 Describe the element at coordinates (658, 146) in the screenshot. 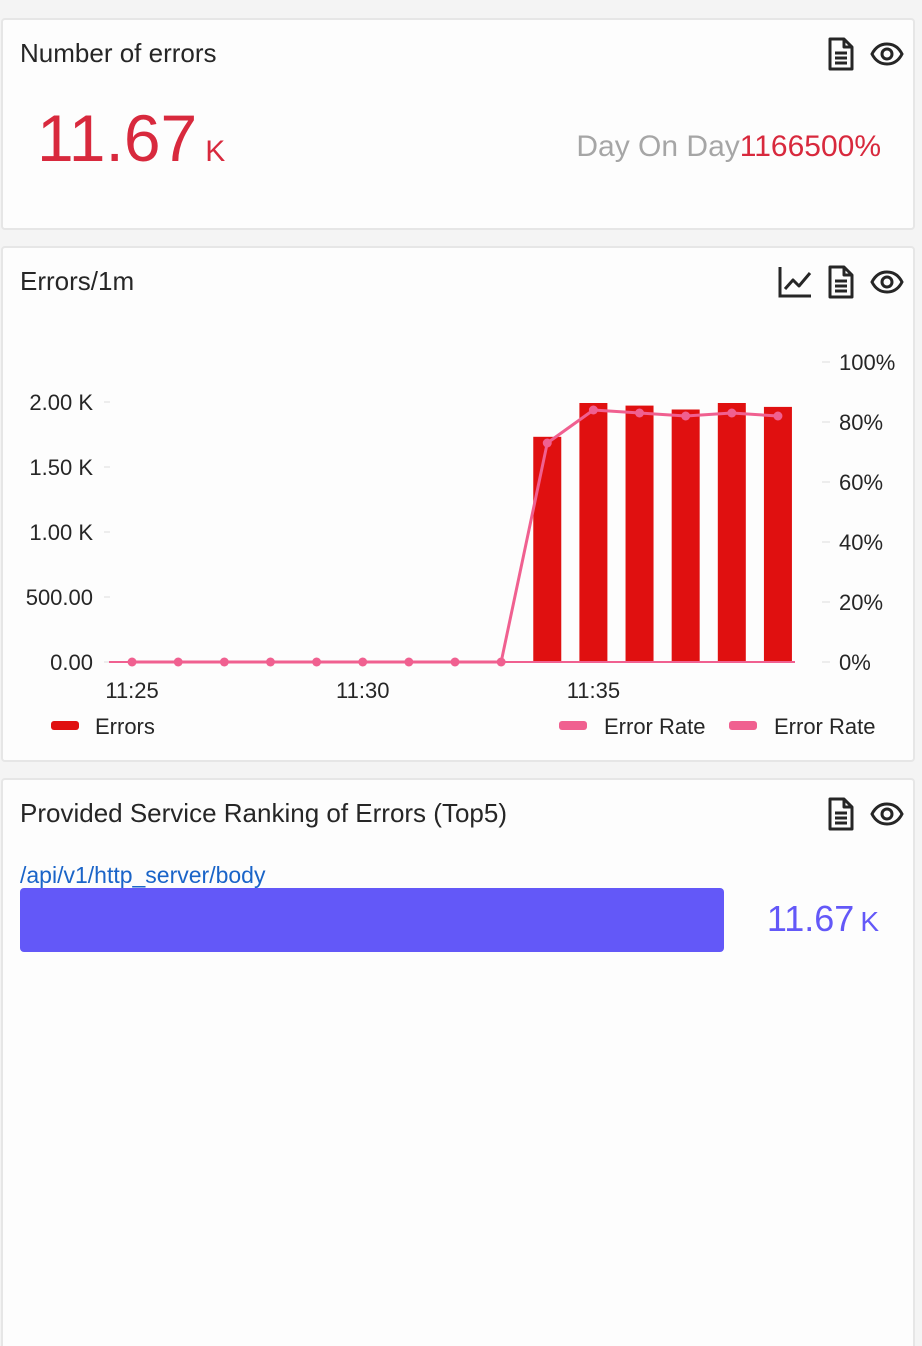

I see `day-on-day-label: Day On Day` at that location.